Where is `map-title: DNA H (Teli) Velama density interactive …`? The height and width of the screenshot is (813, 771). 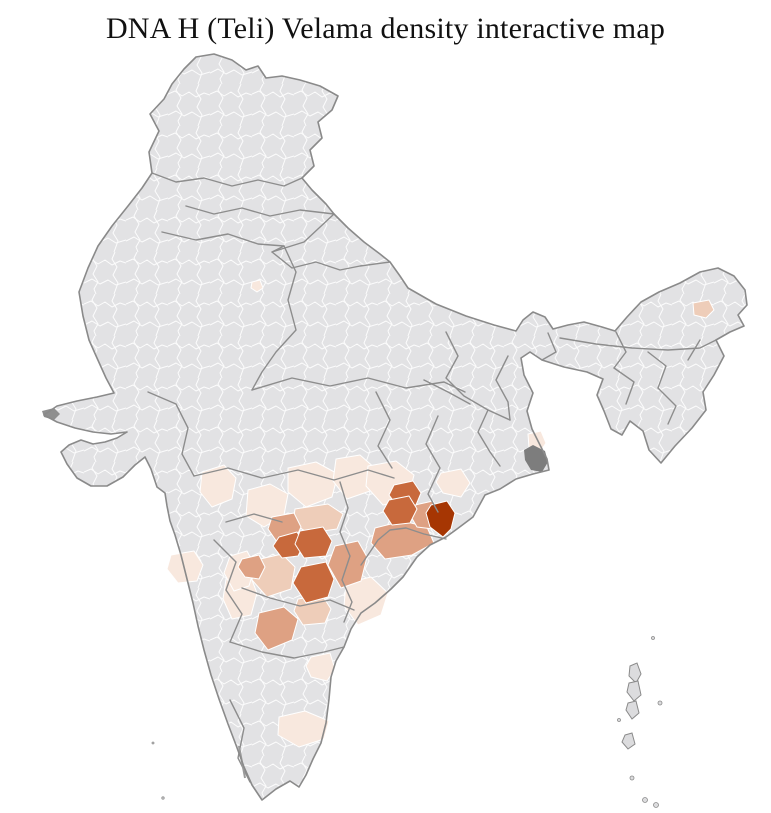
map-title: DNA H (Teli) Velama density interactive … is located at coordinates (385, 28).